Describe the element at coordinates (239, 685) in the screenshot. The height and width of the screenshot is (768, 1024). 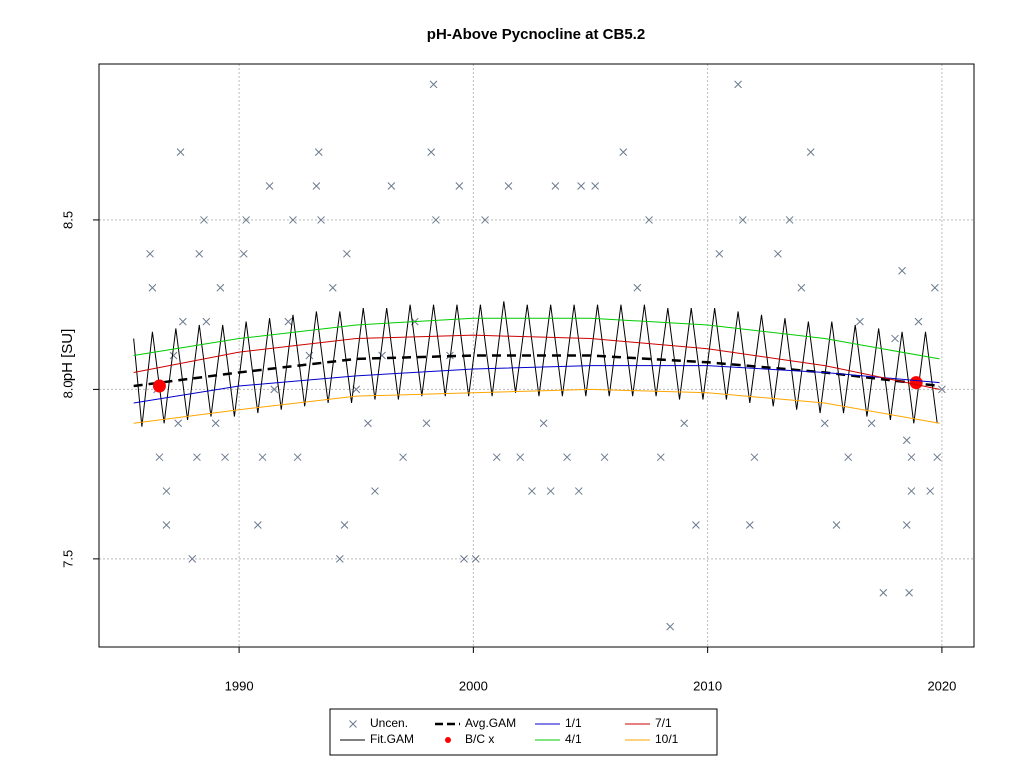
I see `x-tick-label: 1990` at that location.